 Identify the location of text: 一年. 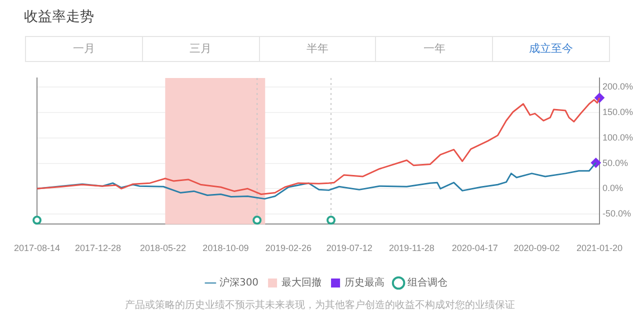
(433, 49).